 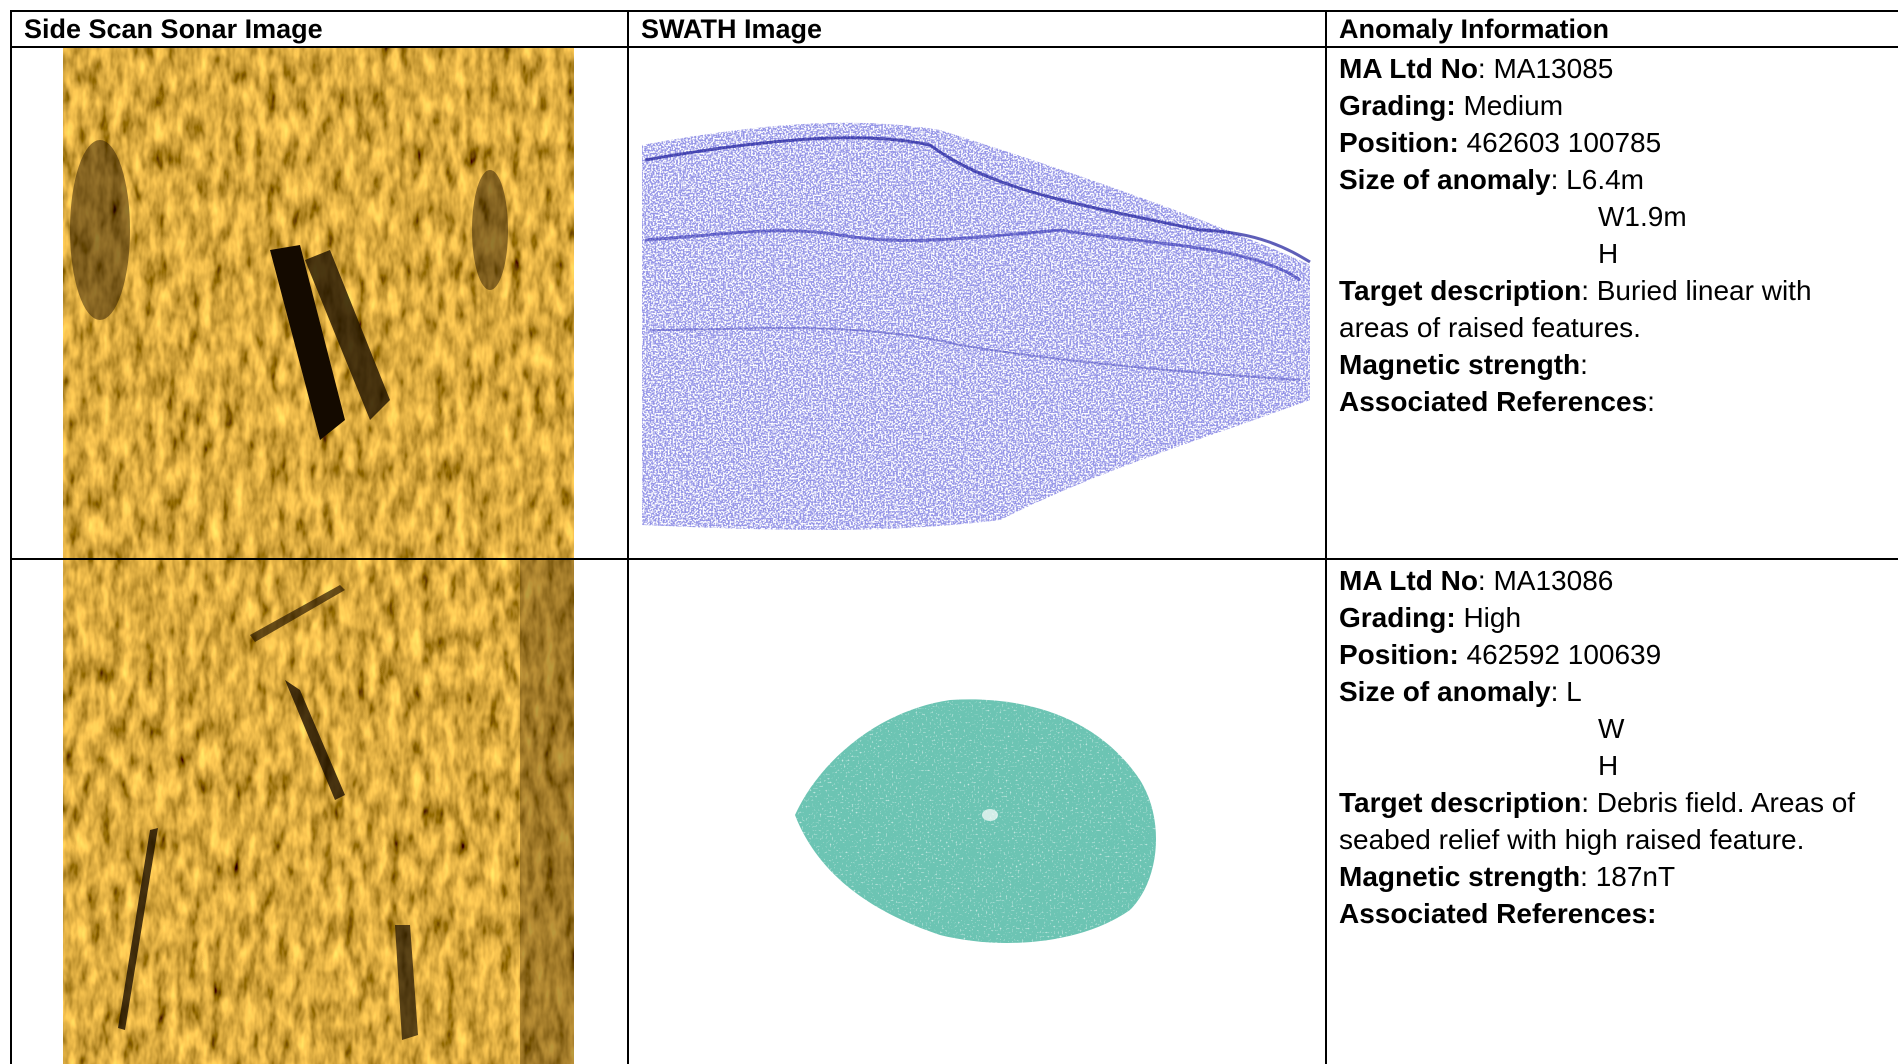 I want to click on field: Size of anomaly: L6.4m, so click(x=1613, y=179).